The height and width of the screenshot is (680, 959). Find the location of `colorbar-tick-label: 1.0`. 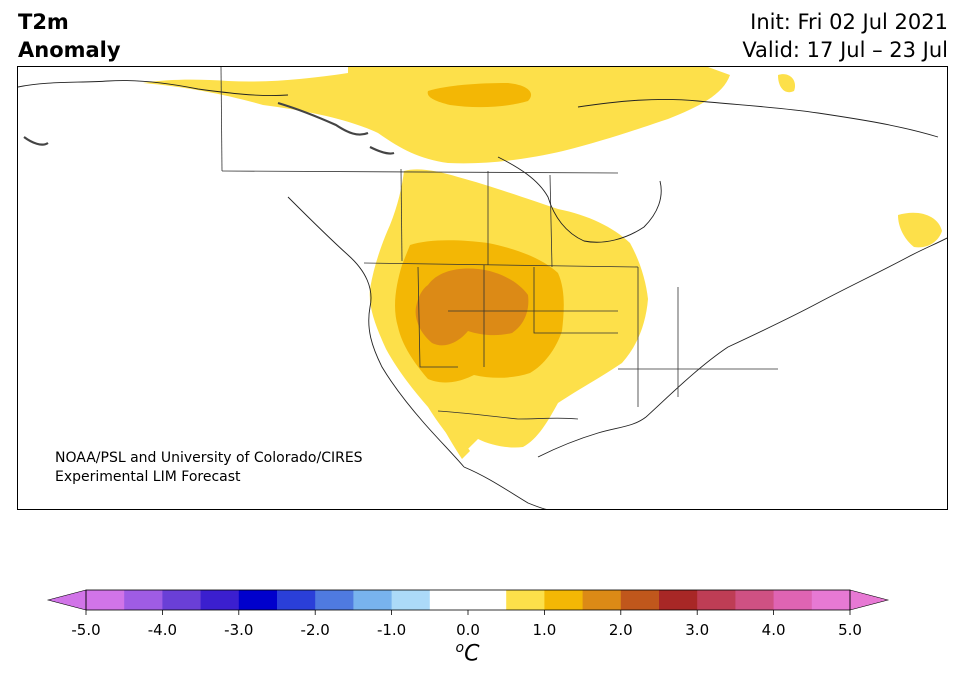

colorbar-tick-label: 1.0 is located at coordinates (544, 630).